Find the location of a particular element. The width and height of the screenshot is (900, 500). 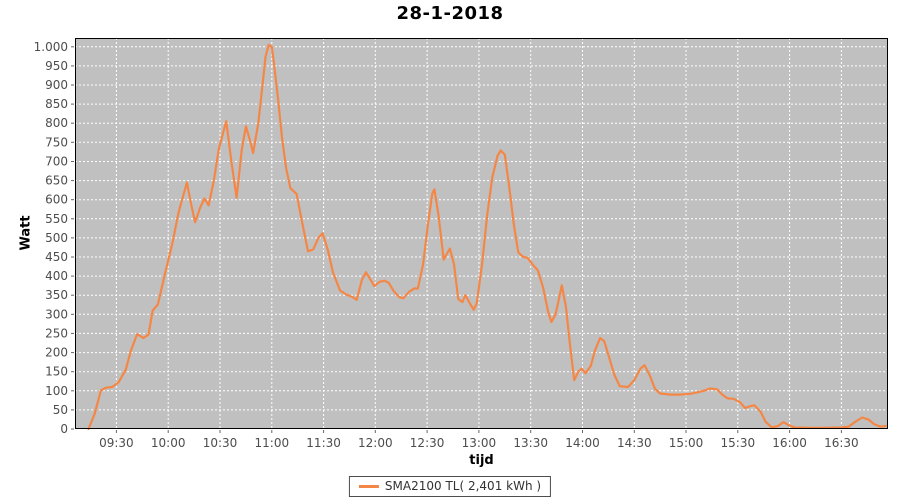

x-tick-label: 10:00 is located at coordinates (168, 443).